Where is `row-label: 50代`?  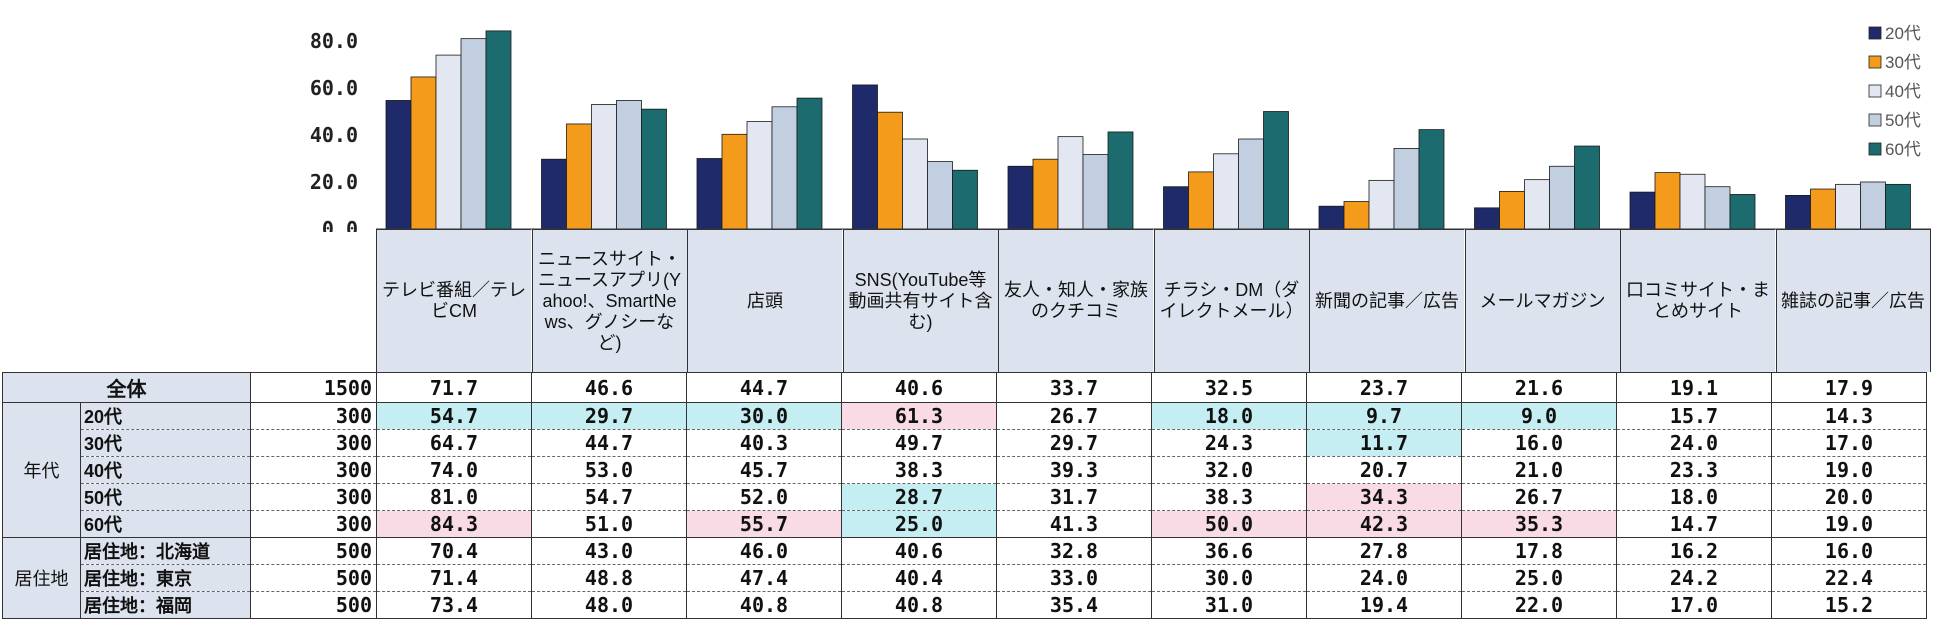 row-label: 50代 is located at coordinates (165, 497).